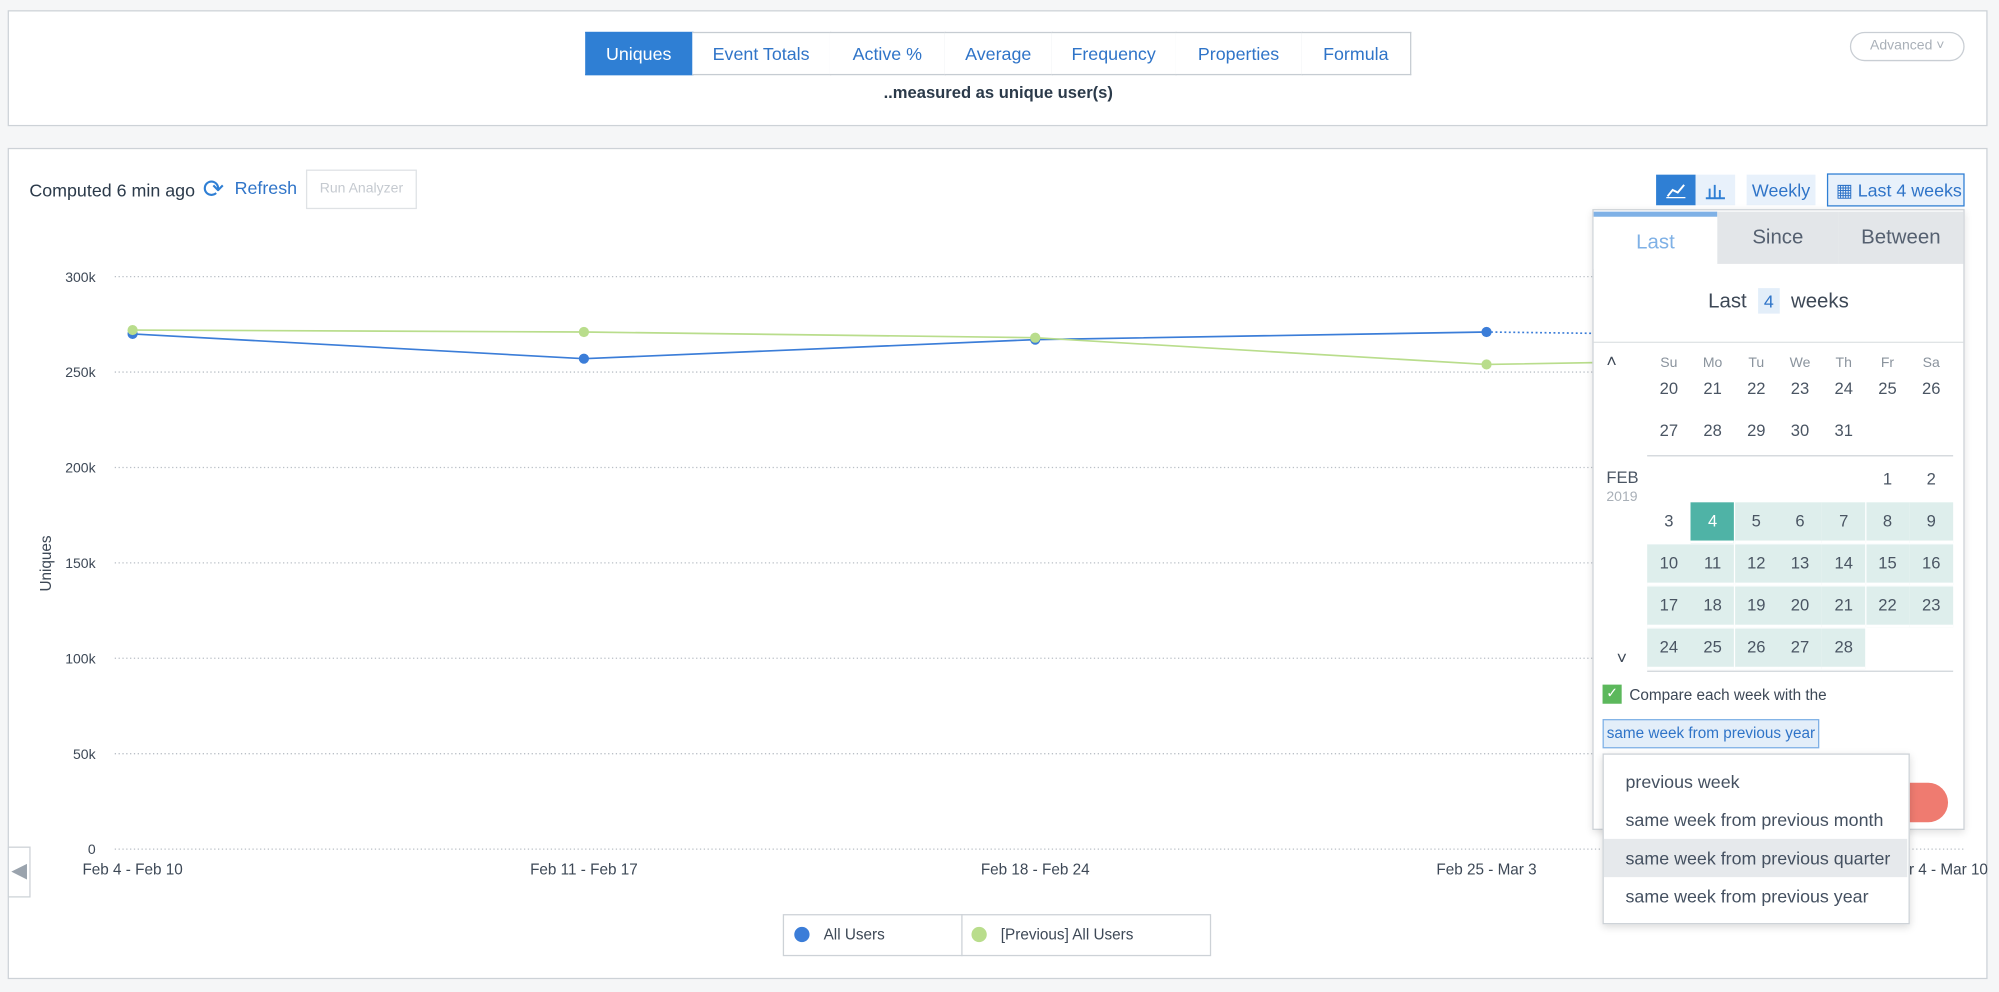  I want to click on compare-option: previous week, so click(1682, 781).